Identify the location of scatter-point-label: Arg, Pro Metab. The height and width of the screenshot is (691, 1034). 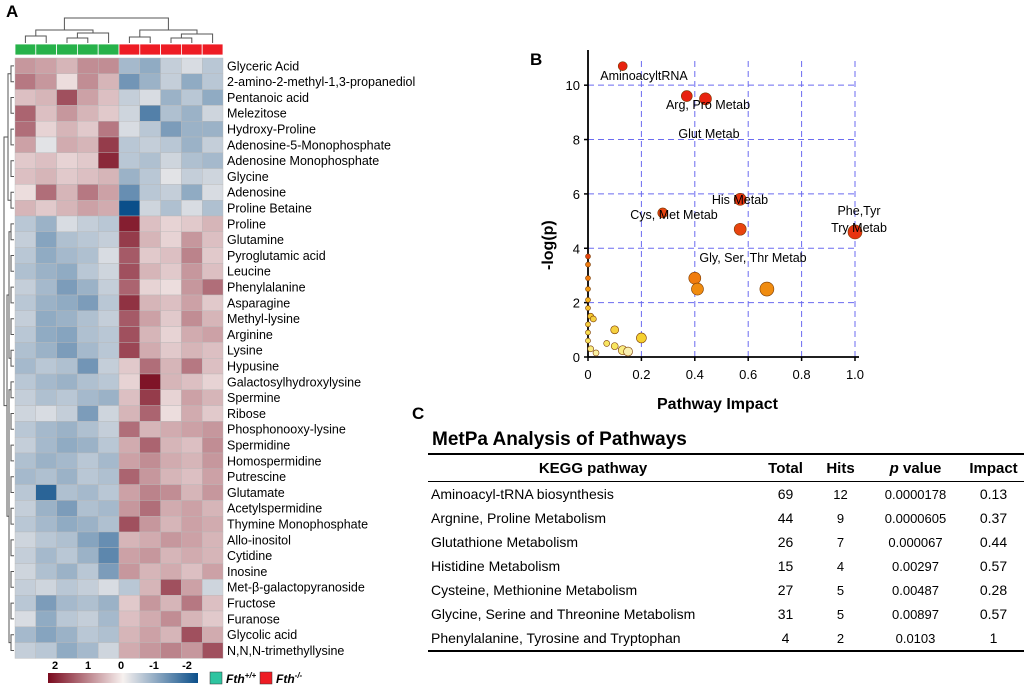
(708, 105).